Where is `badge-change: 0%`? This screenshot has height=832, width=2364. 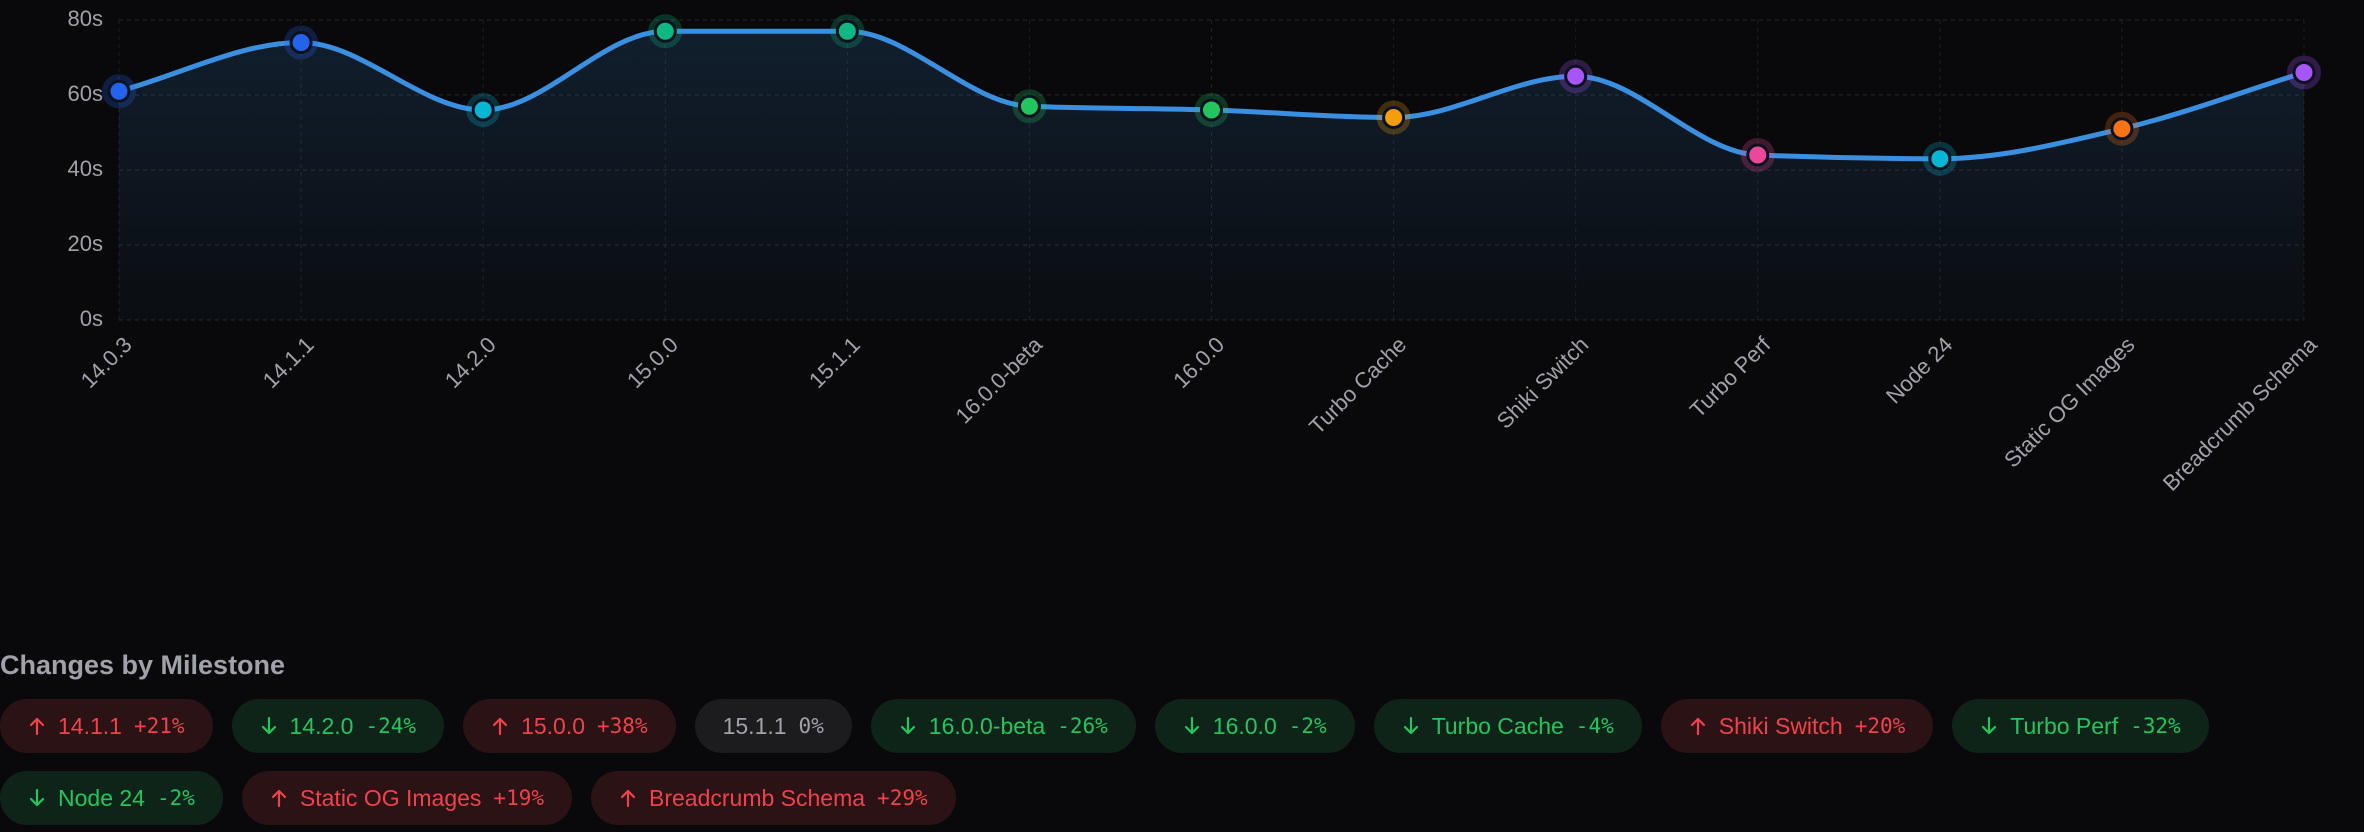
badge-change: 0% is located at coordinates (811, 726).